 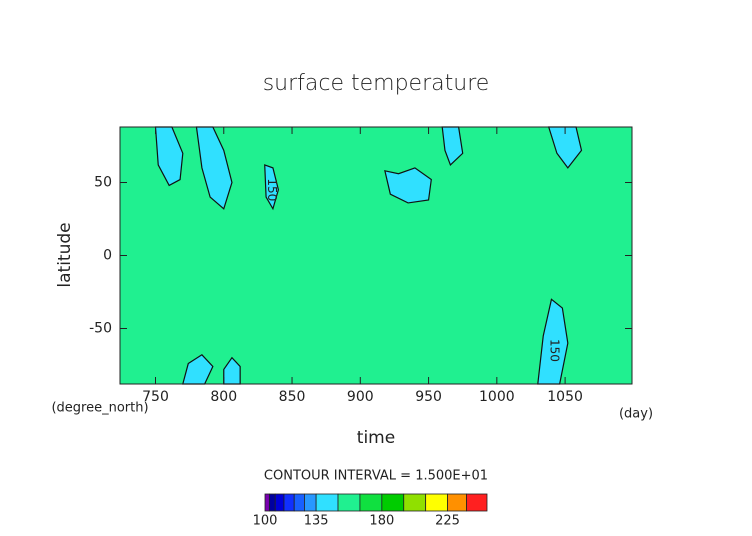 What do you see at coordinates (65, 254) in the screenshot?
I see `y-axis-label: latitude` at bounding box center [65, 254].